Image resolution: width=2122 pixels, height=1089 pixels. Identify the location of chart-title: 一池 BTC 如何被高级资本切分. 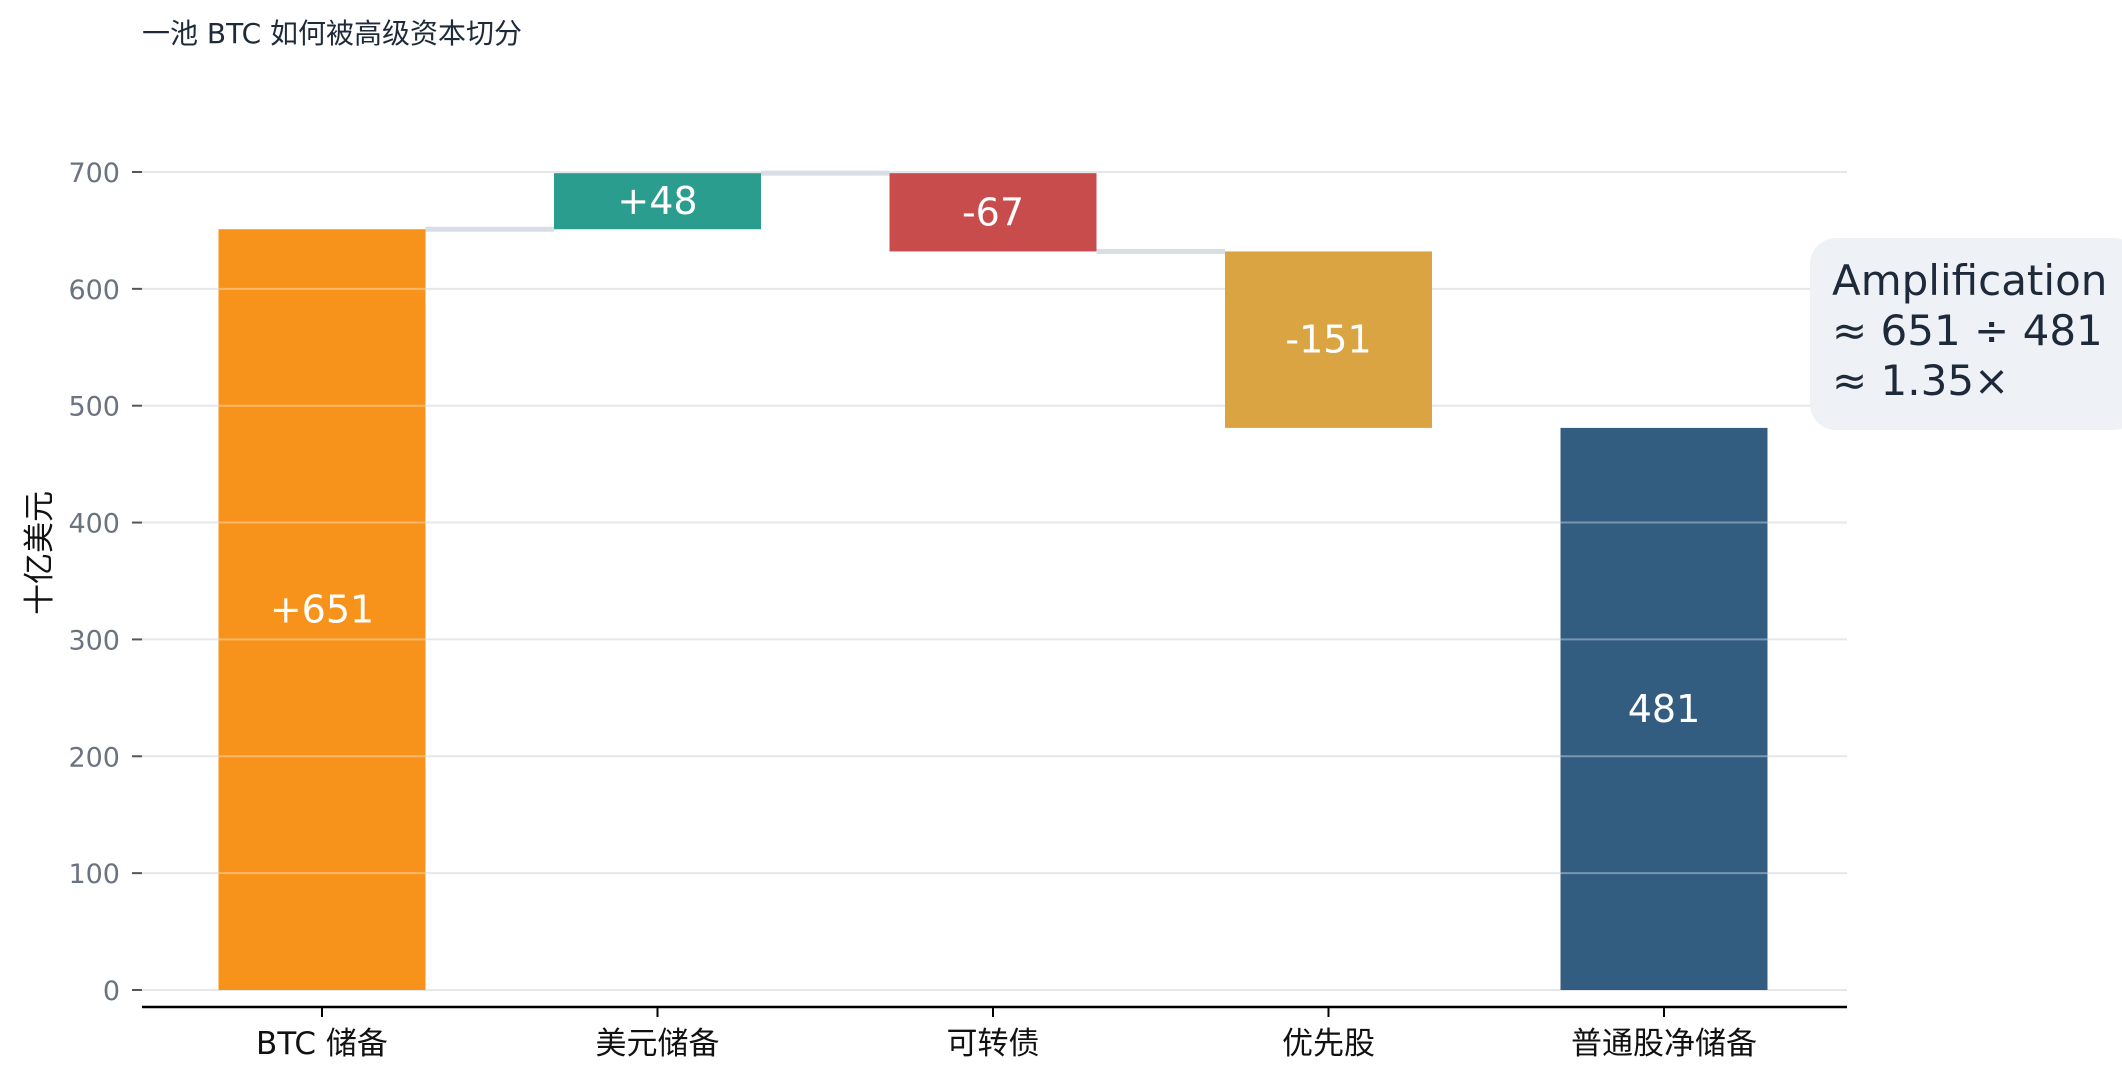
(332, 33).